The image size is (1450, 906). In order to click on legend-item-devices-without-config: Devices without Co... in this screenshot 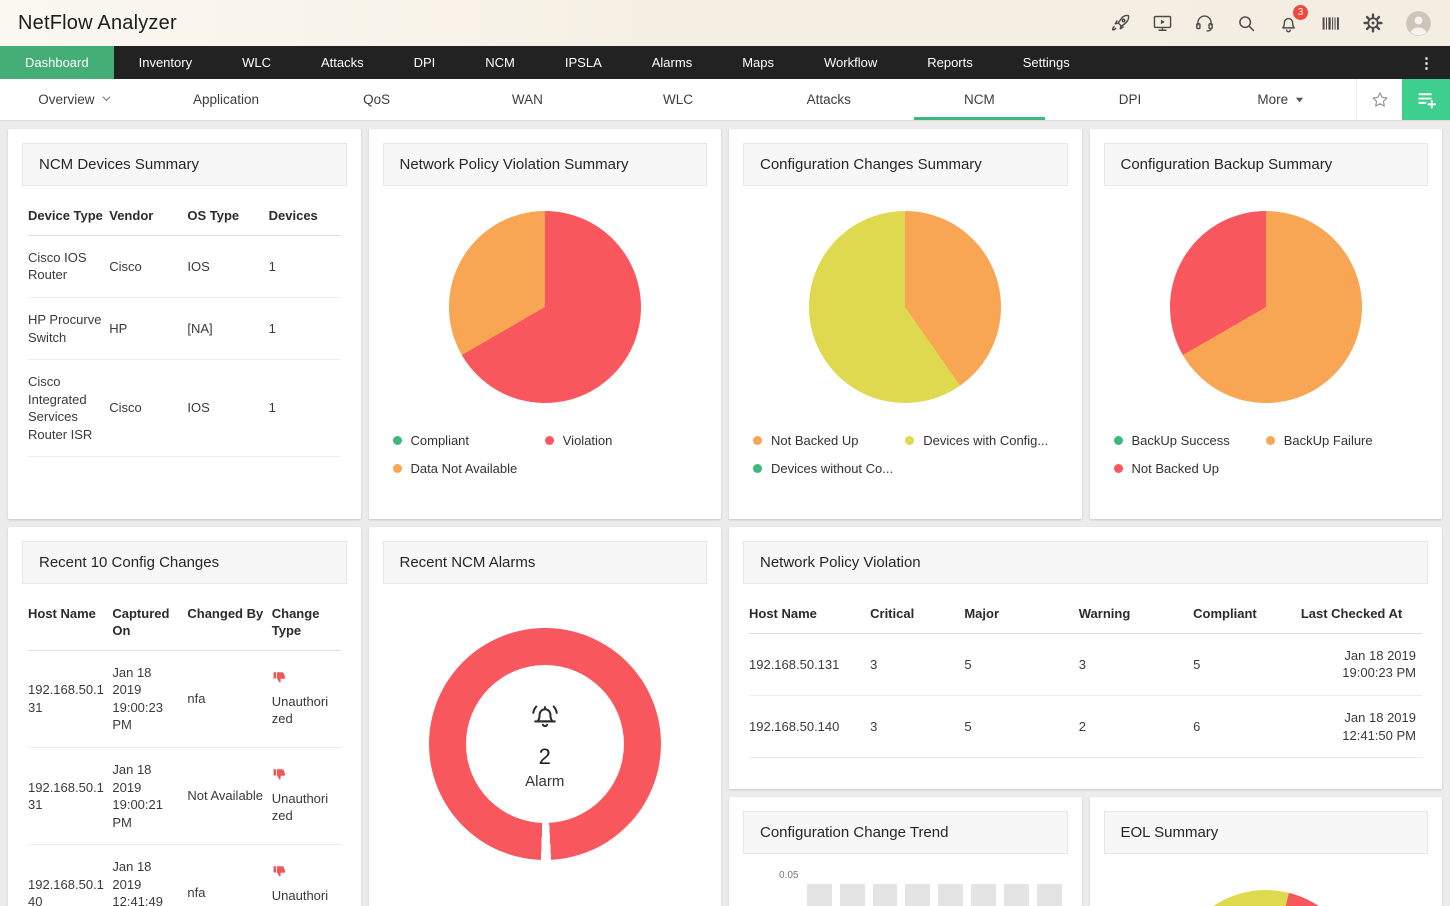, I will do `click(829, 468)`.